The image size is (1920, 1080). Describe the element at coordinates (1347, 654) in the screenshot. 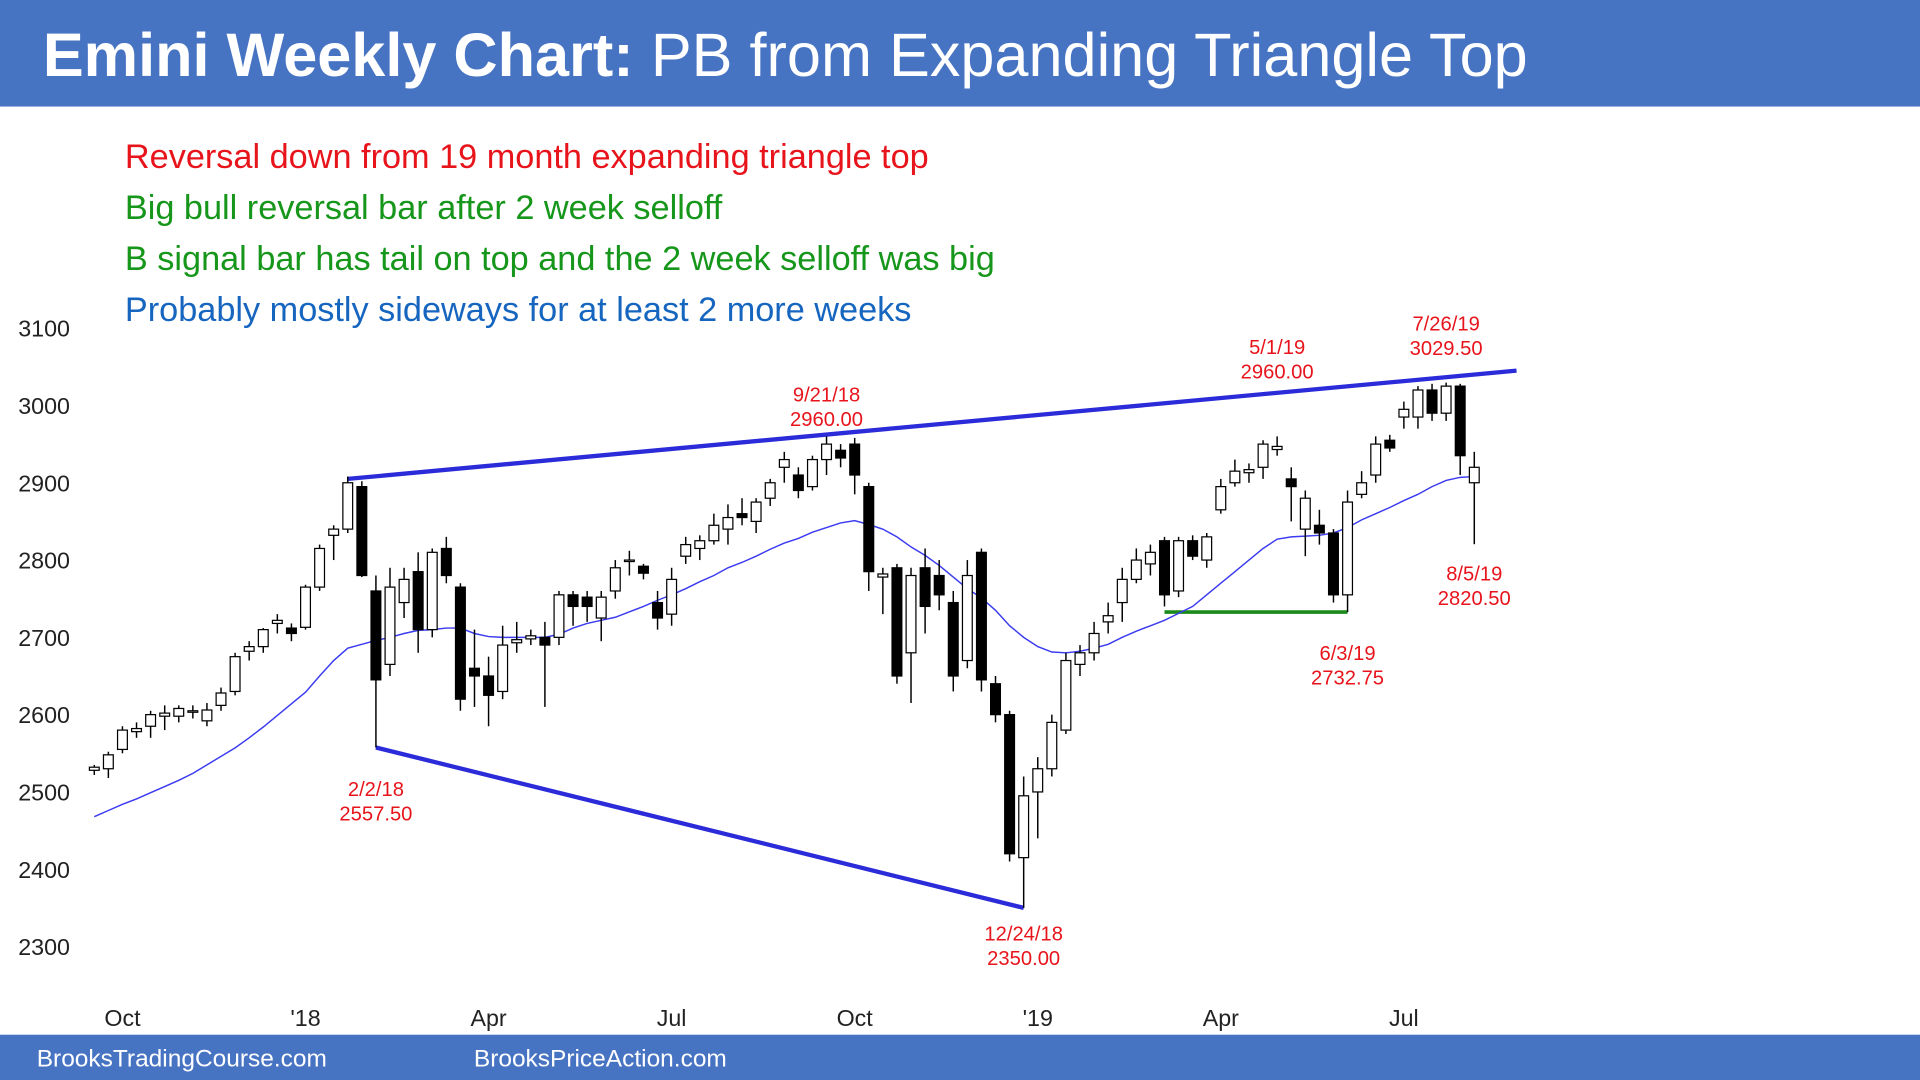

I see `annotation-date: 6/3/19` at that location.